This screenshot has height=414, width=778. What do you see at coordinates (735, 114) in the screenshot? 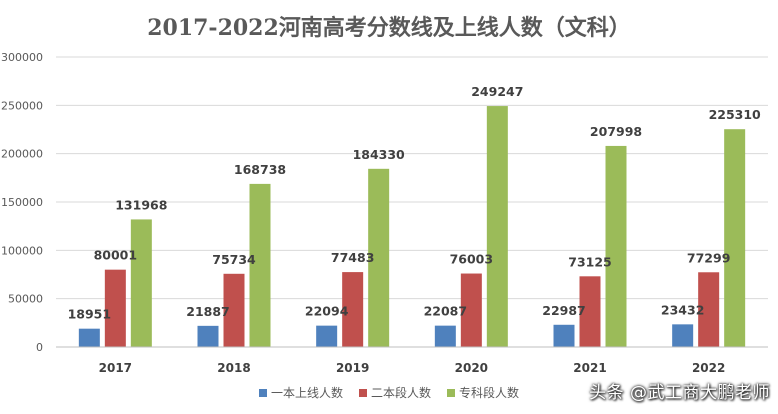
I see `data-label: 225310` at bounding box center [735, 114].